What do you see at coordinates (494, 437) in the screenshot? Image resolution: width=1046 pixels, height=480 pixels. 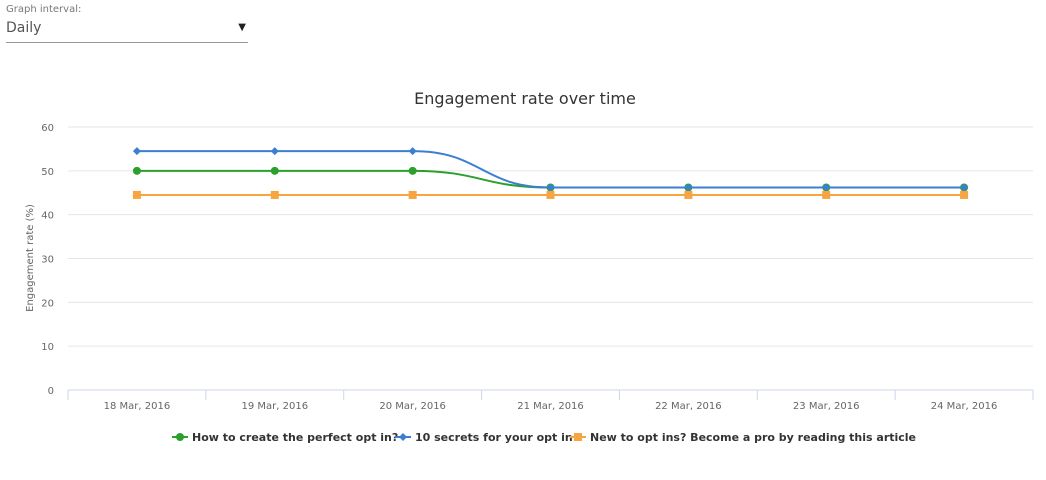 I see `legend-label: 10 secrets for your opt in` at bounding box center [494, 437].